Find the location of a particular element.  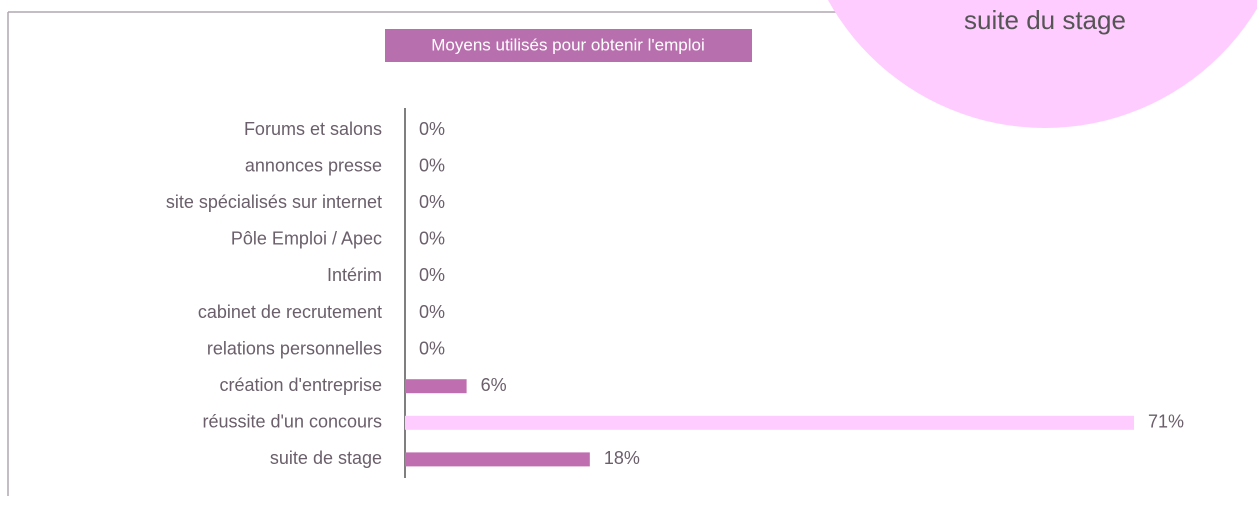

category-label: suite de stage is located at coordinates (326, 458).